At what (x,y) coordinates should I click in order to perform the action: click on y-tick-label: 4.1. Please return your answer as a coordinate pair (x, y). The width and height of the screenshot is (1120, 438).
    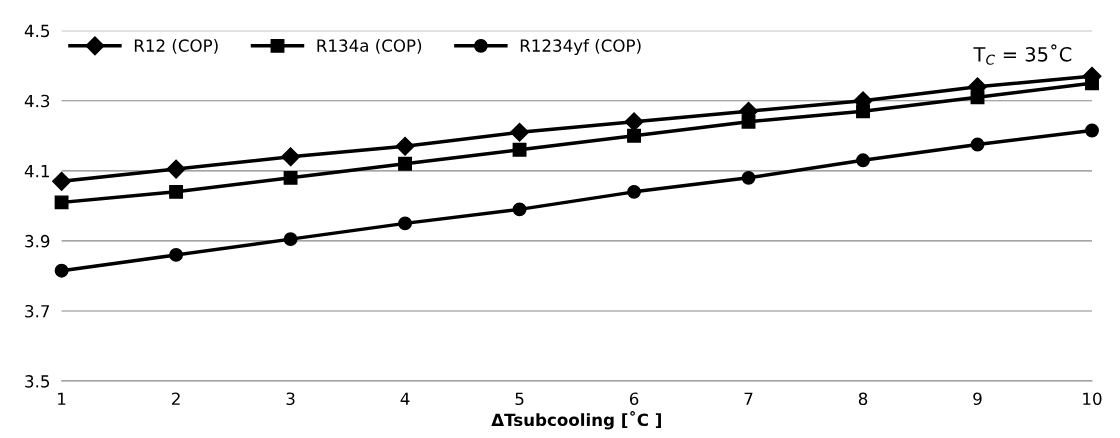
    Looking at the image, I should click on (36, 171).